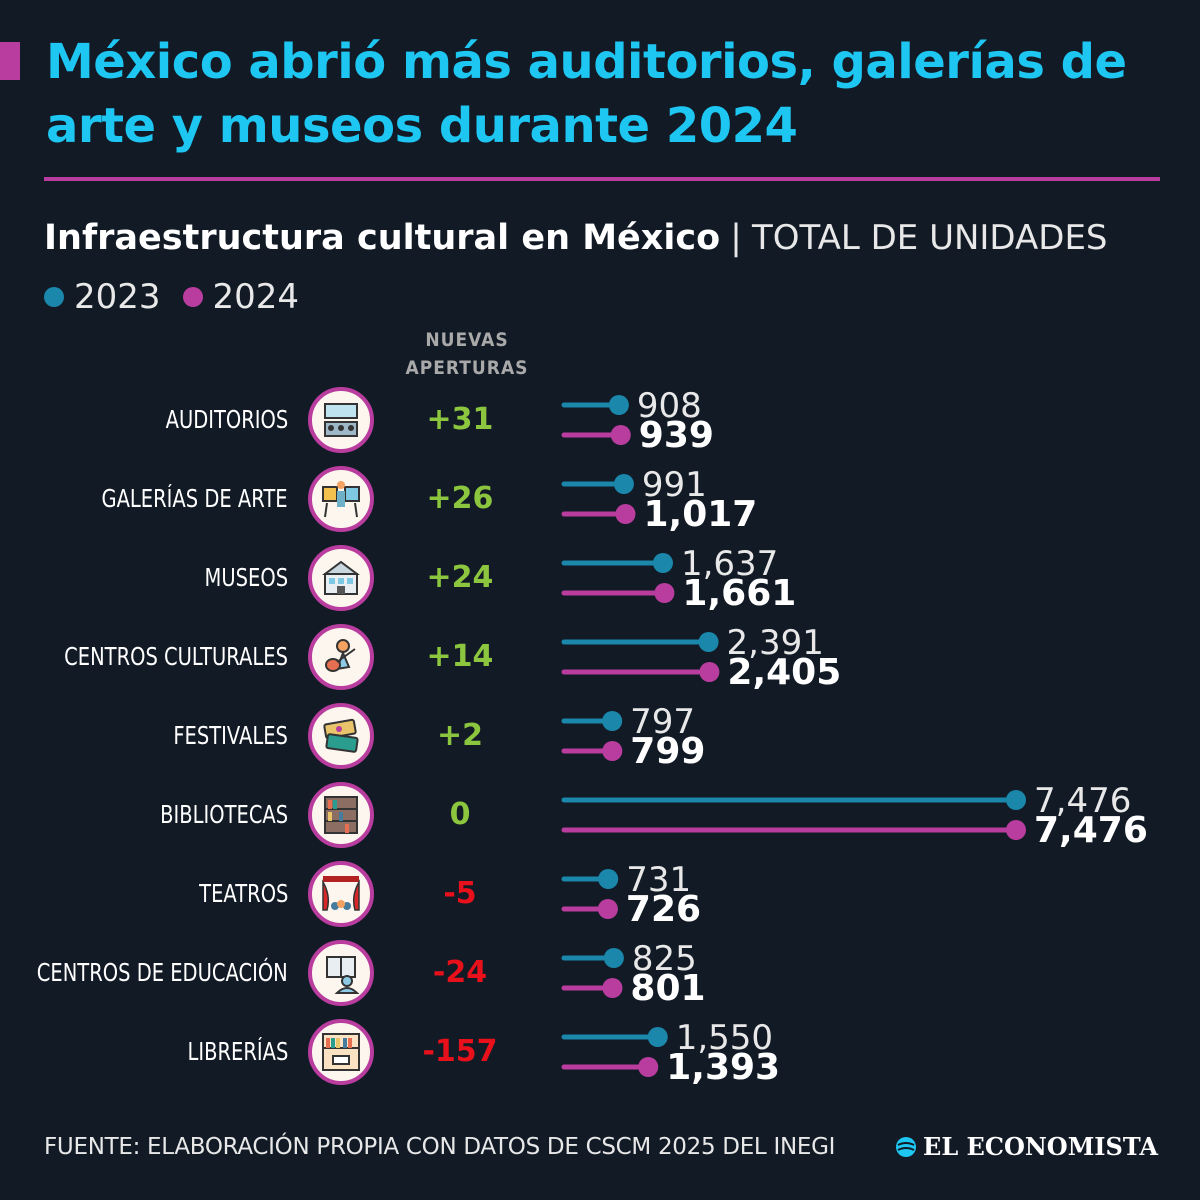 This screenshot has height=1200, width=1200. I want to click on value-label-2024: 7,476, so click(1091, 830).